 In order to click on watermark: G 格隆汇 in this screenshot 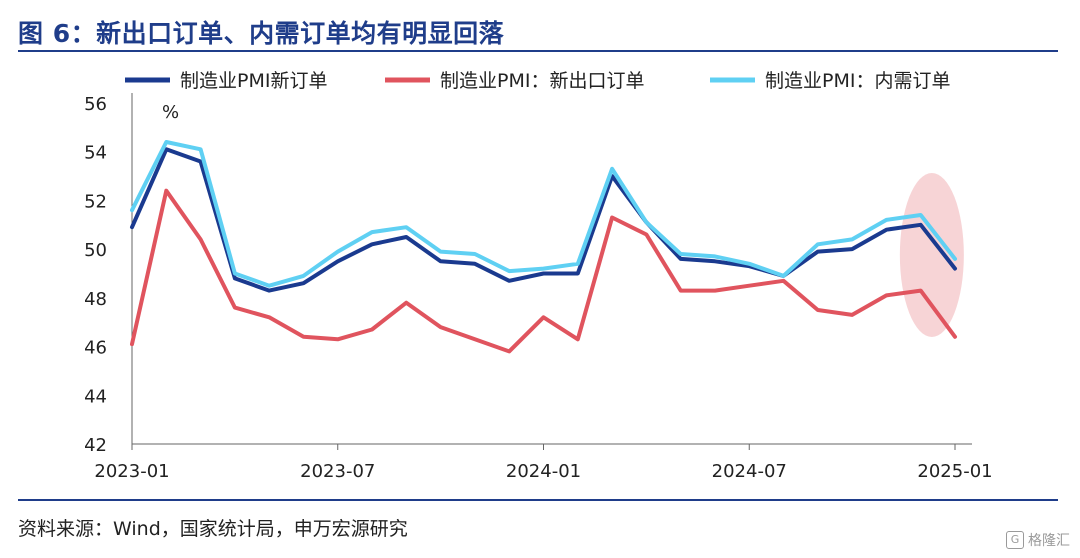, I will do `click(1038, 540)`.